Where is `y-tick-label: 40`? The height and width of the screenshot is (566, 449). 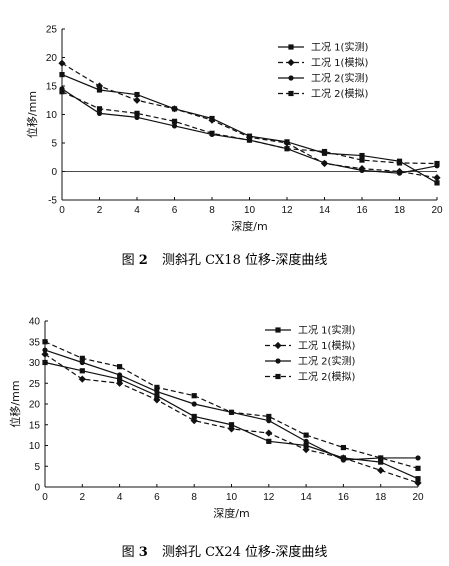
y-tick-label: 40 is located at coordinates (35, 322).